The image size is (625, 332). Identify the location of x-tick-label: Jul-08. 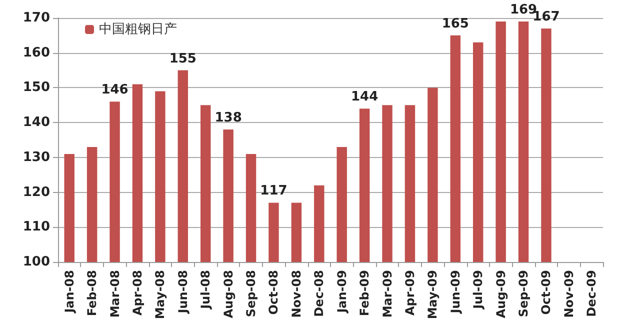
(205, 290).